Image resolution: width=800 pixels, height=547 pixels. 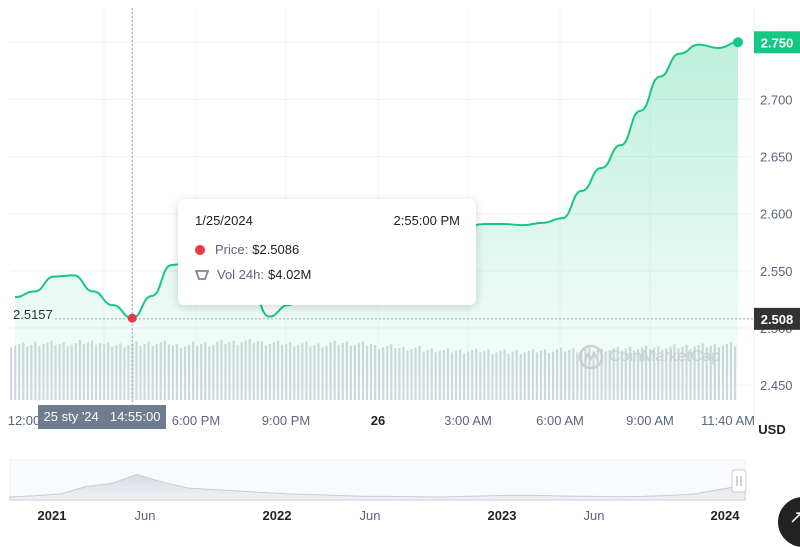 I want to click on x-tick-label: 26, so click(x=378, y=420).